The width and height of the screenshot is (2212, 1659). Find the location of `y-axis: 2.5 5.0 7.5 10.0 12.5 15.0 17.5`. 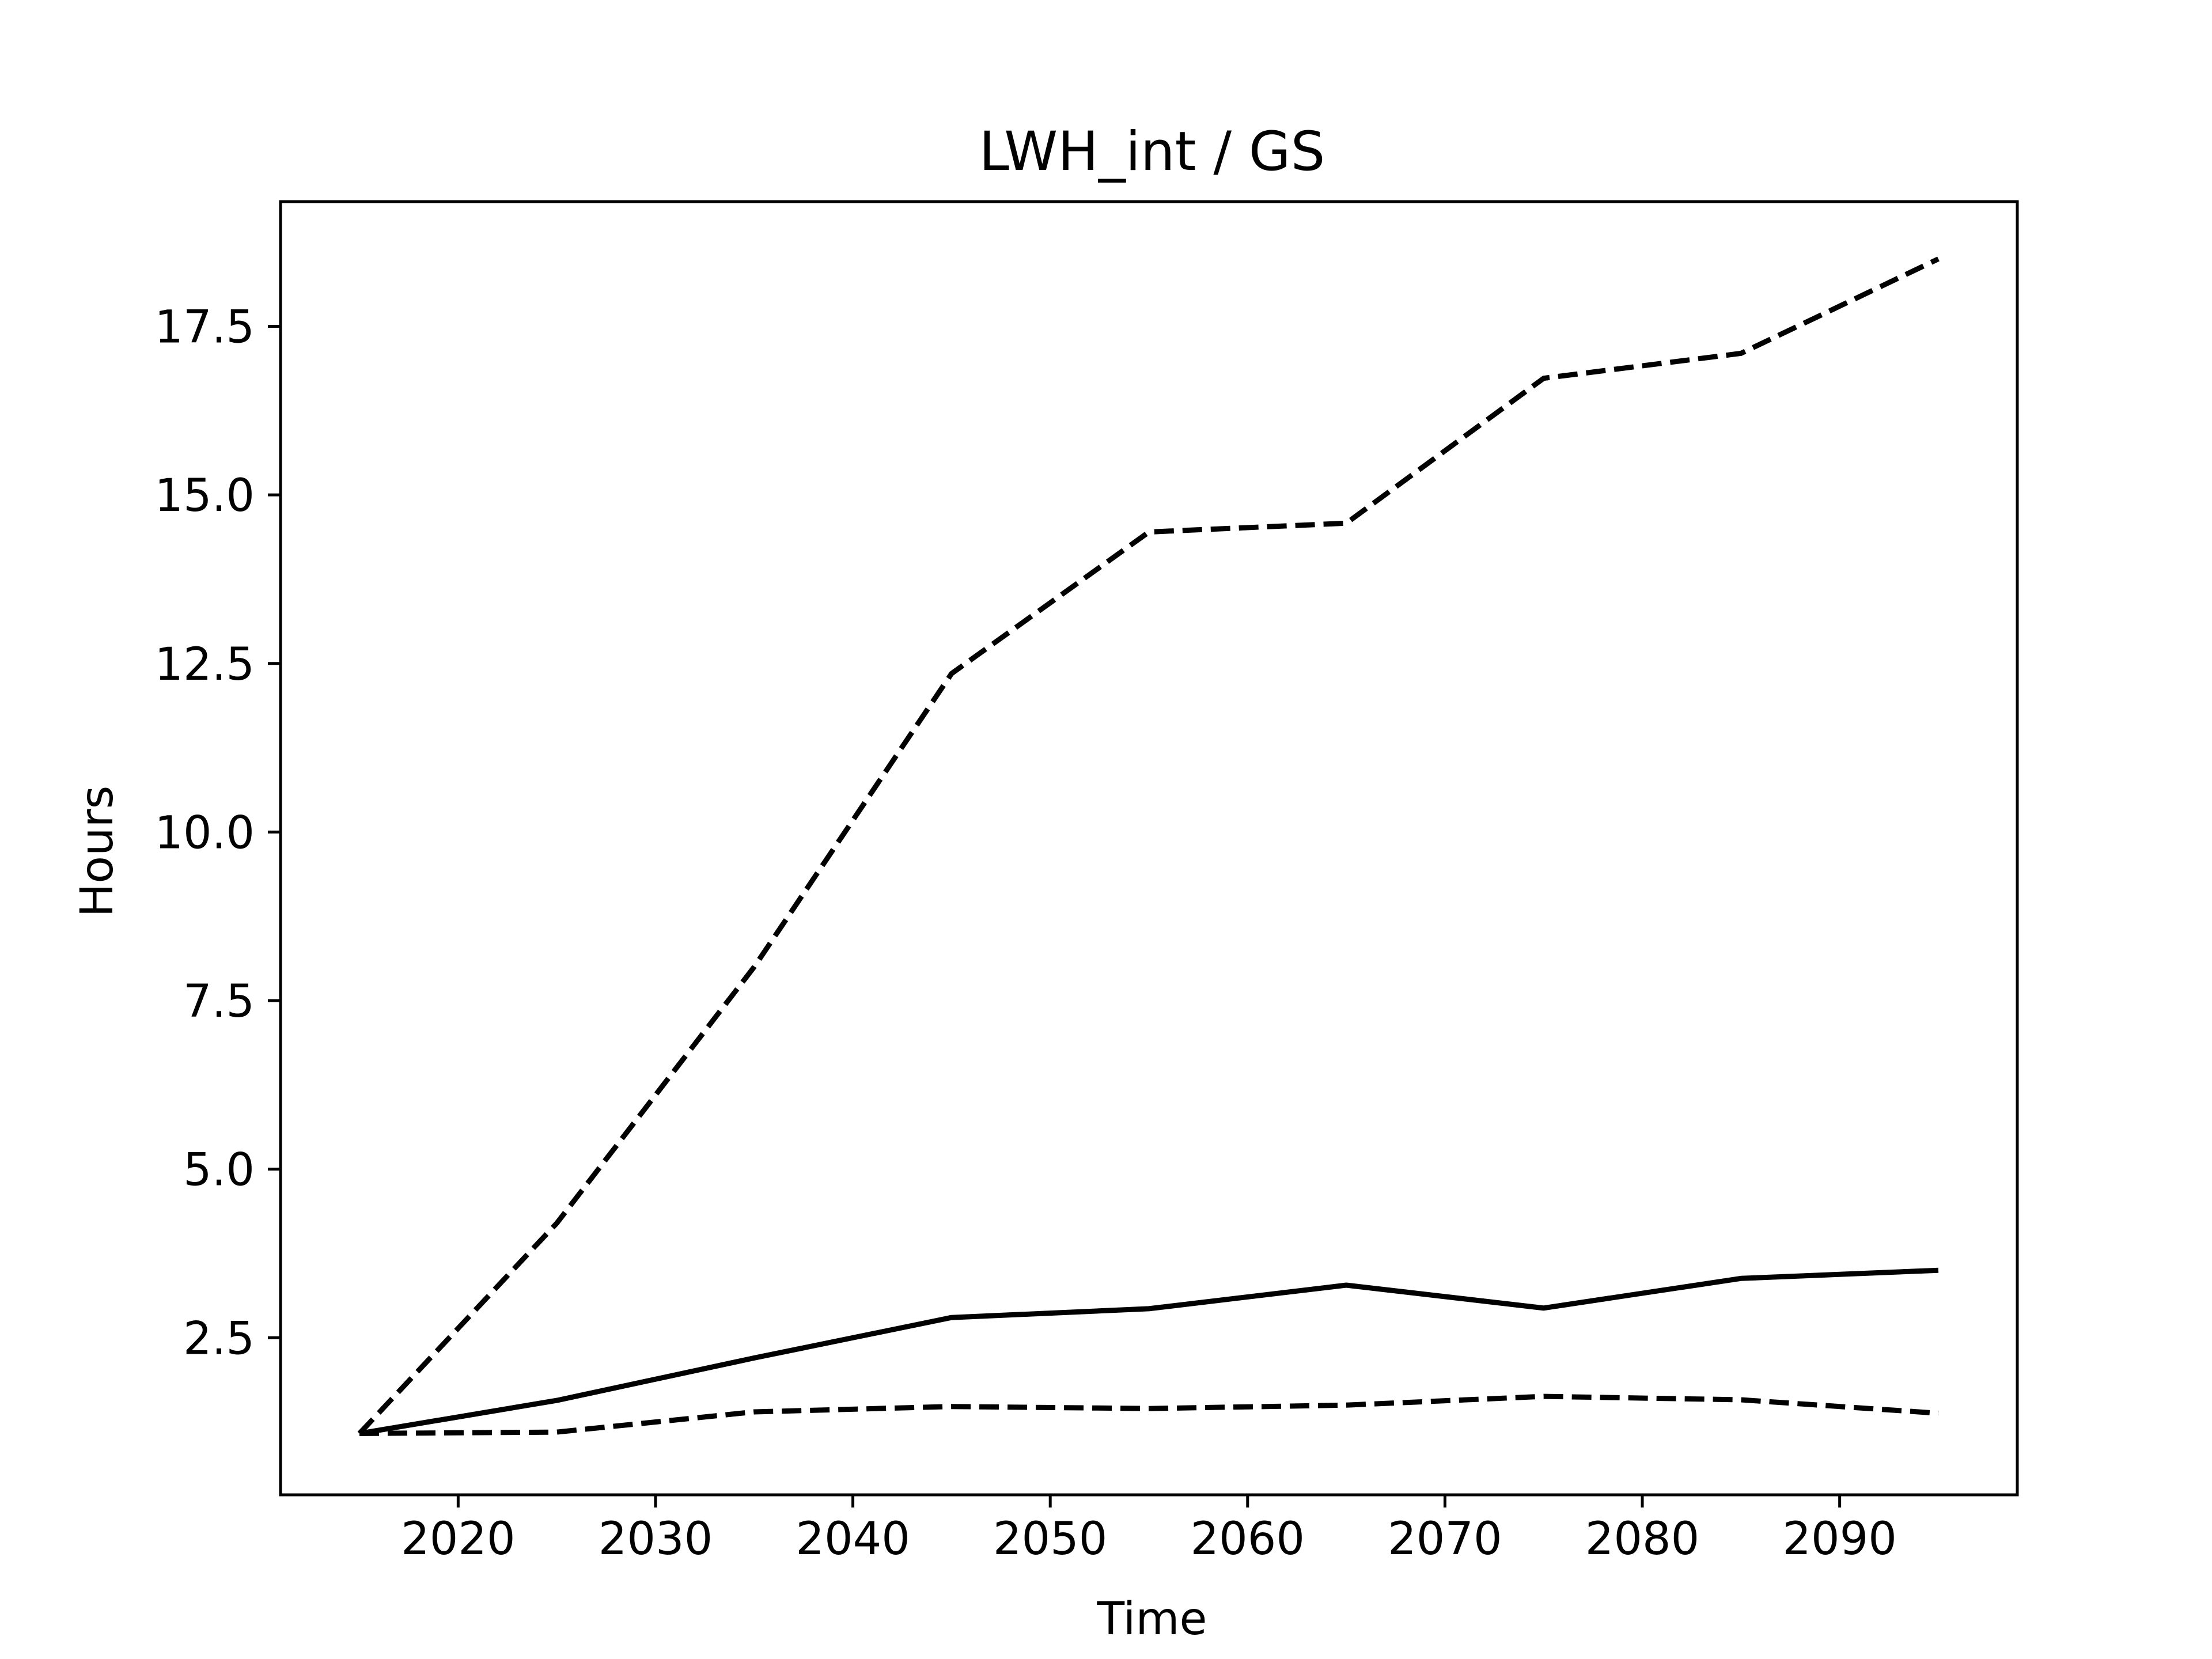

y-axis: 2.5 5.0 7.5 10.0 12.5 15.0 17.5 is located at coordinates (217, 833).